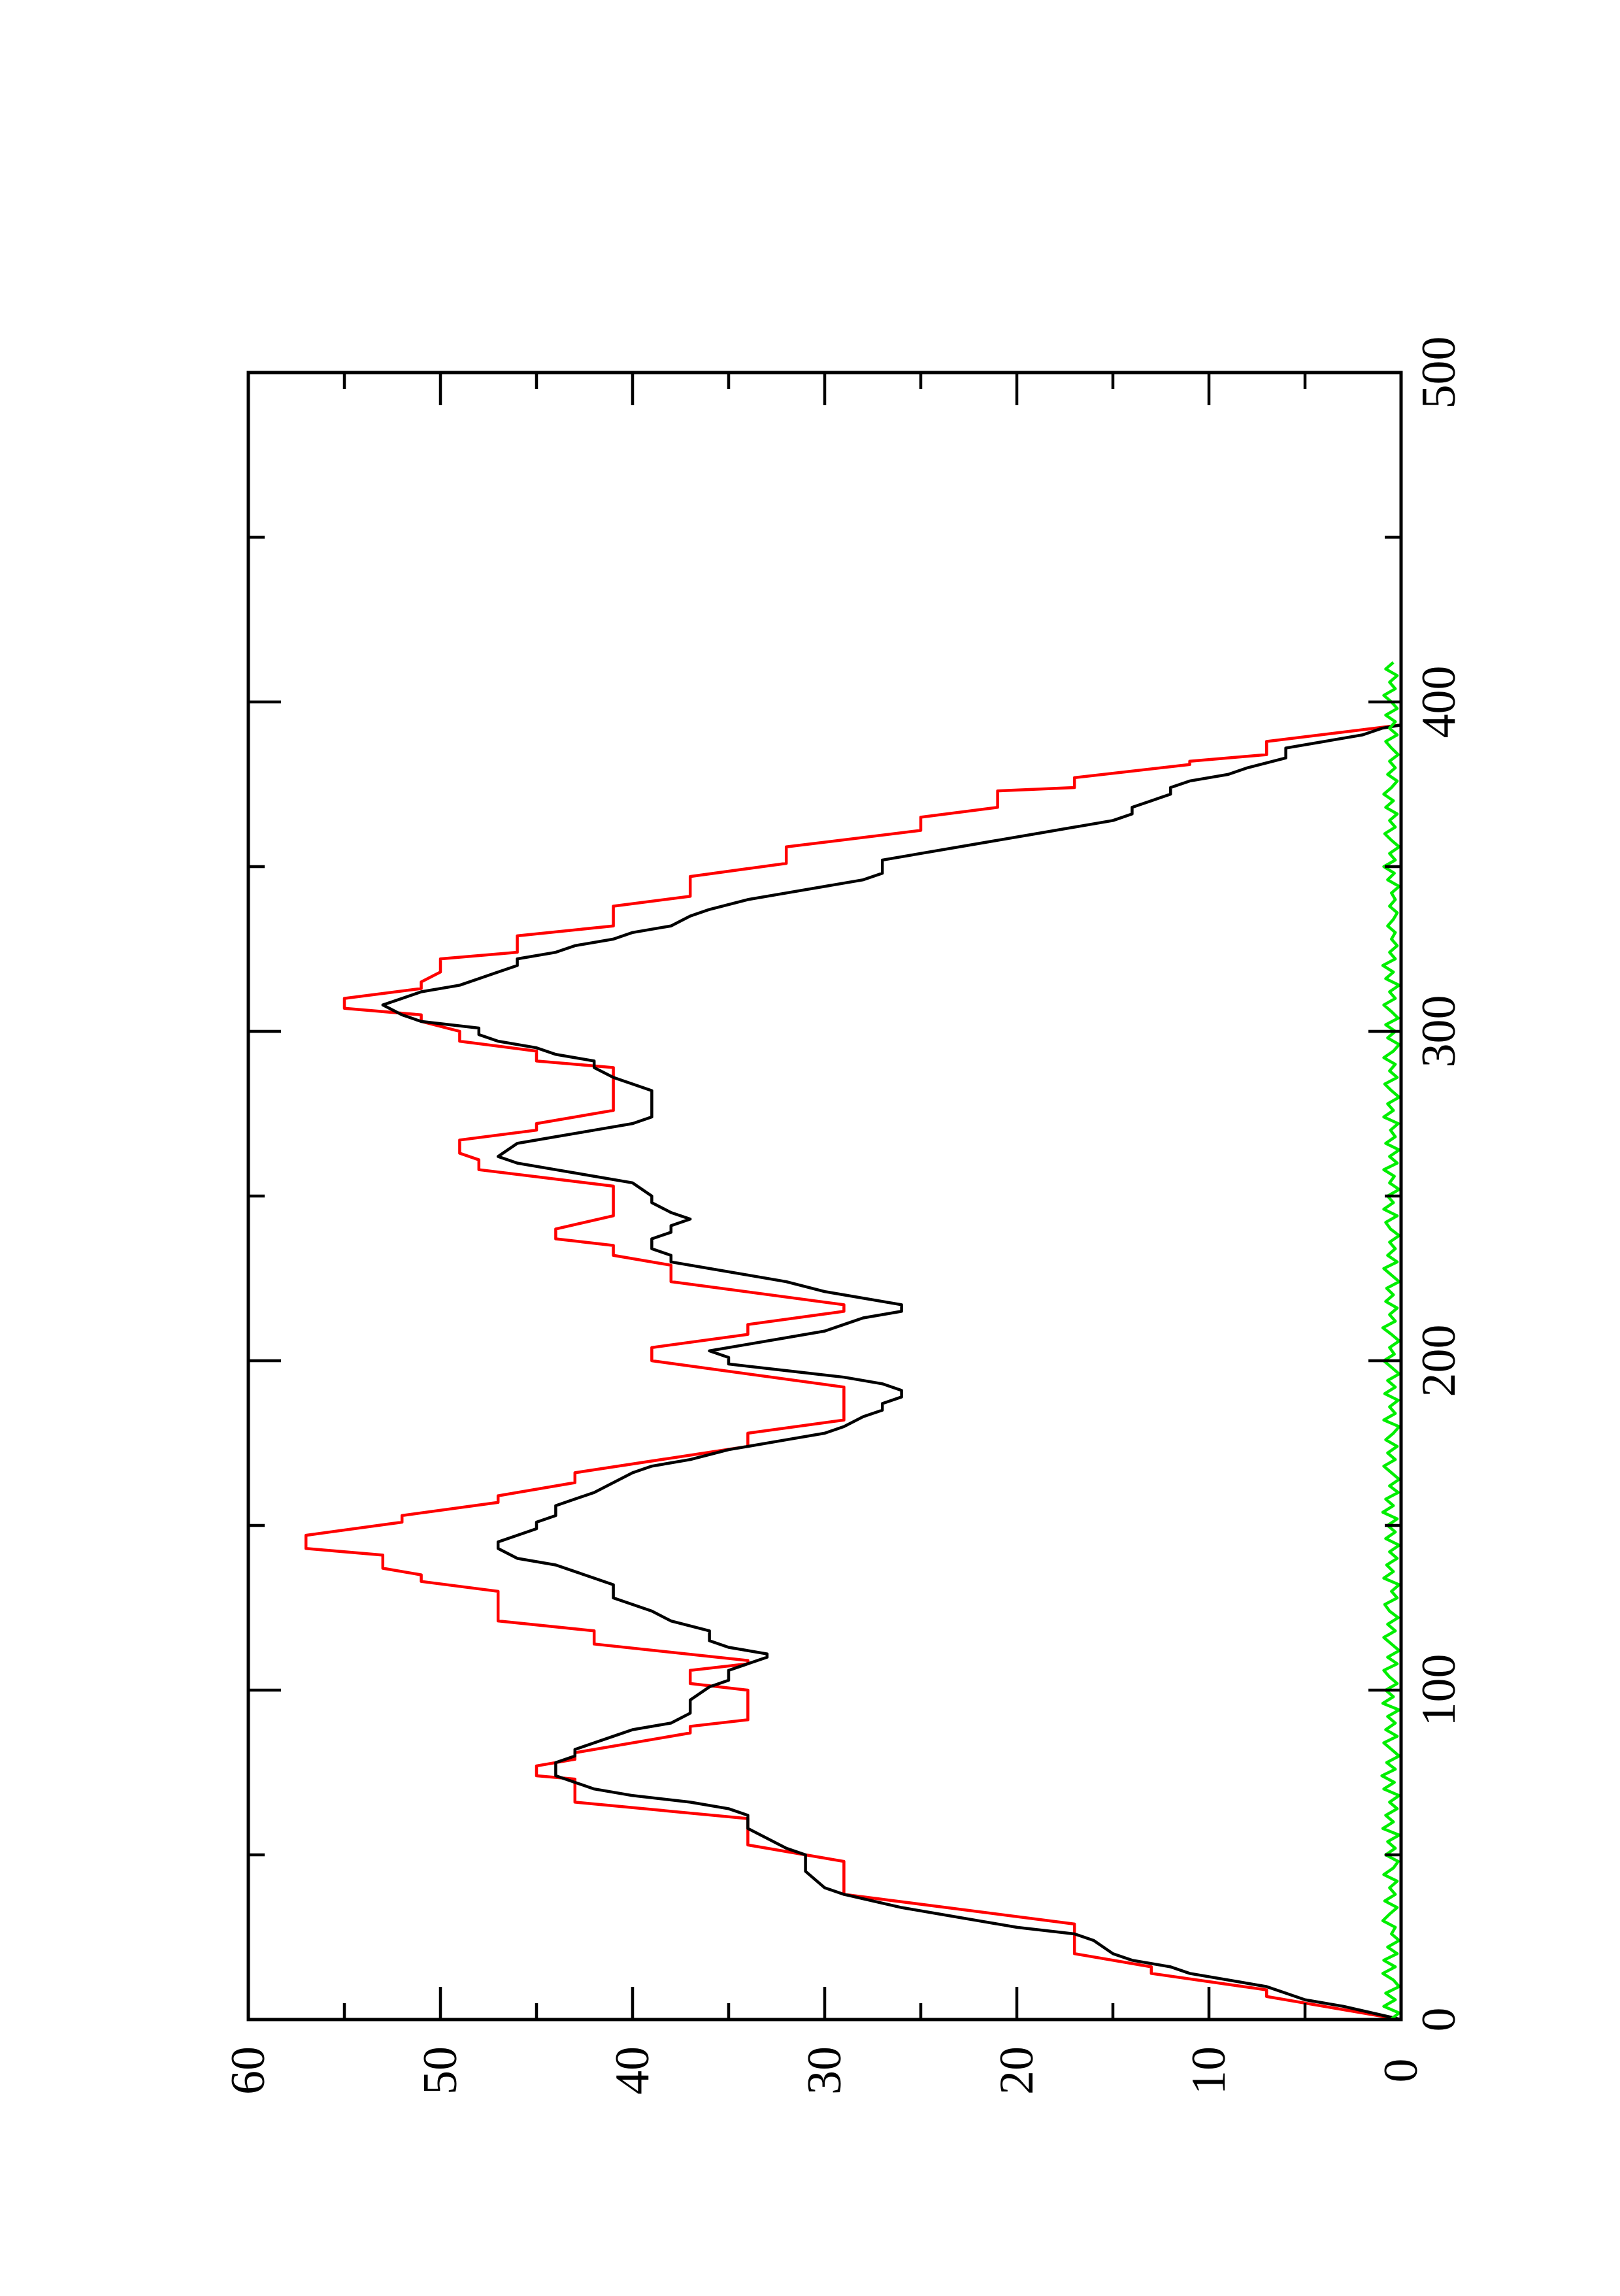 The height and width of the screenshot is (2296, 1620). I want to click on y-tick-label-1: 10, so click(1209, 2070).